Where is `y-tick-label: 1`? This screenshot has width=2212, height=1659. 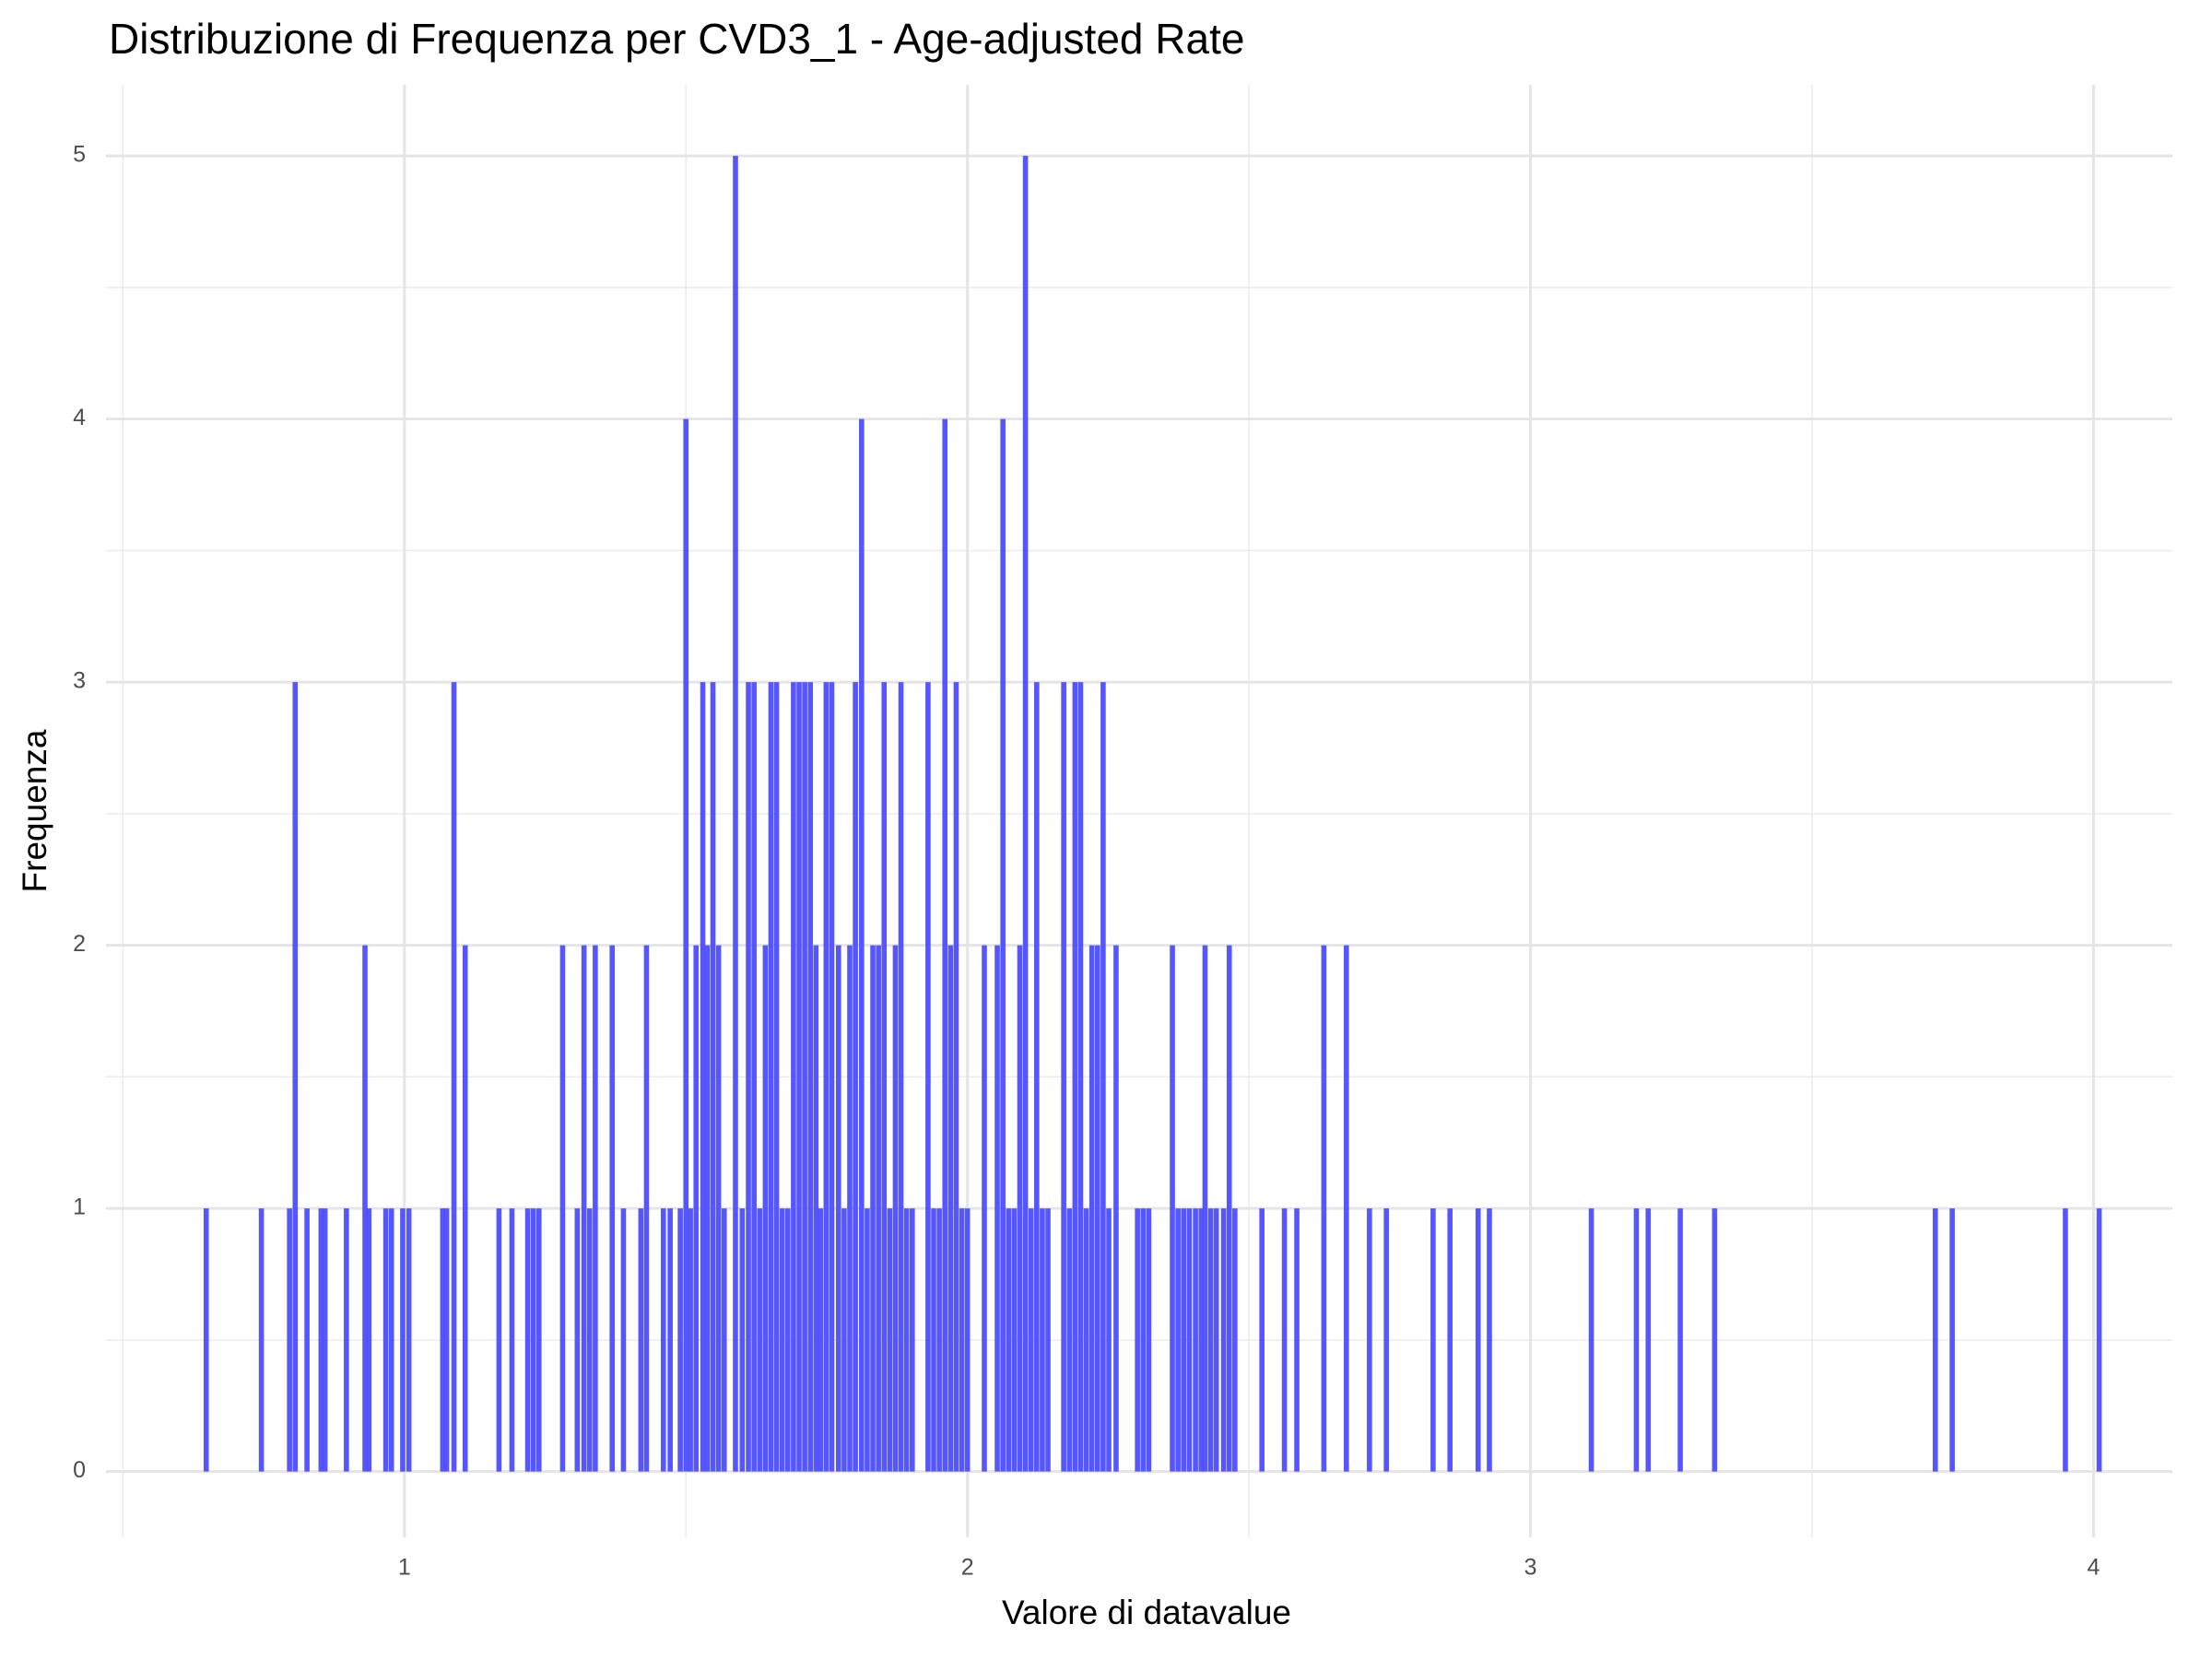
y-tick-label: 1 is located at coordinates (79, 1207).